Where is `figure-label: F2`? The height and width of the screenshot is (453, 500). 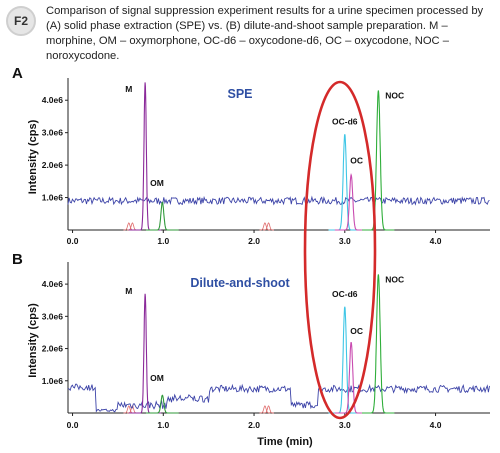 figure-label: F2 is located at coordinates (20, 21).